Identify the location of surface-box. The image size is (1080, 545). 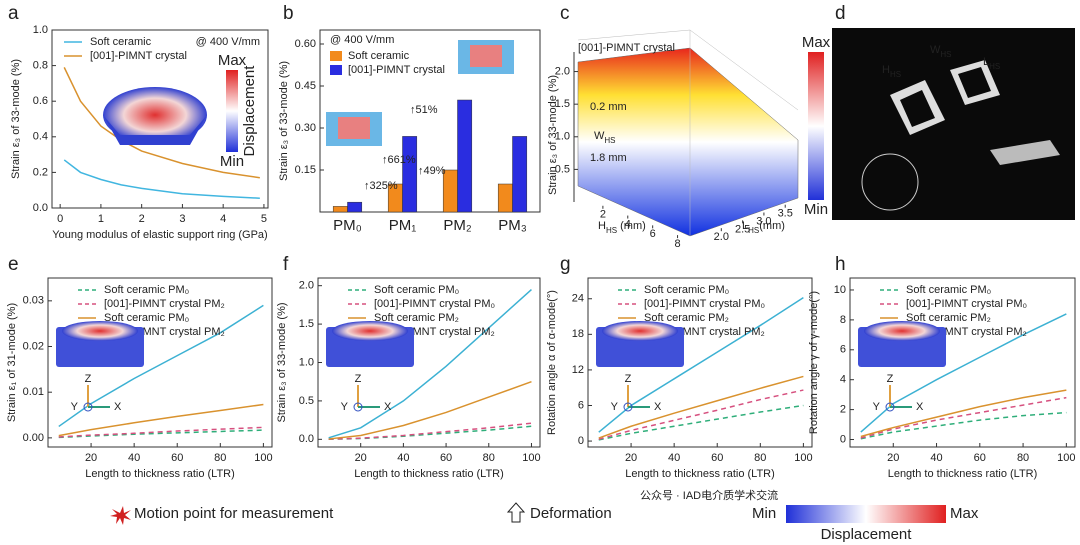
(688, 132).